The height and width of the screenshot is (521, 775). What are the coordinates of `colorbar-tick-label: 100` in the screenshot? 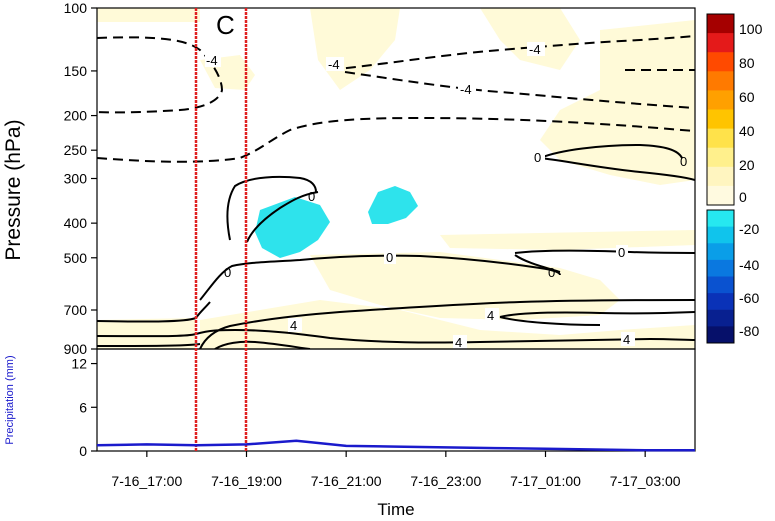 It's located at (751, 29).